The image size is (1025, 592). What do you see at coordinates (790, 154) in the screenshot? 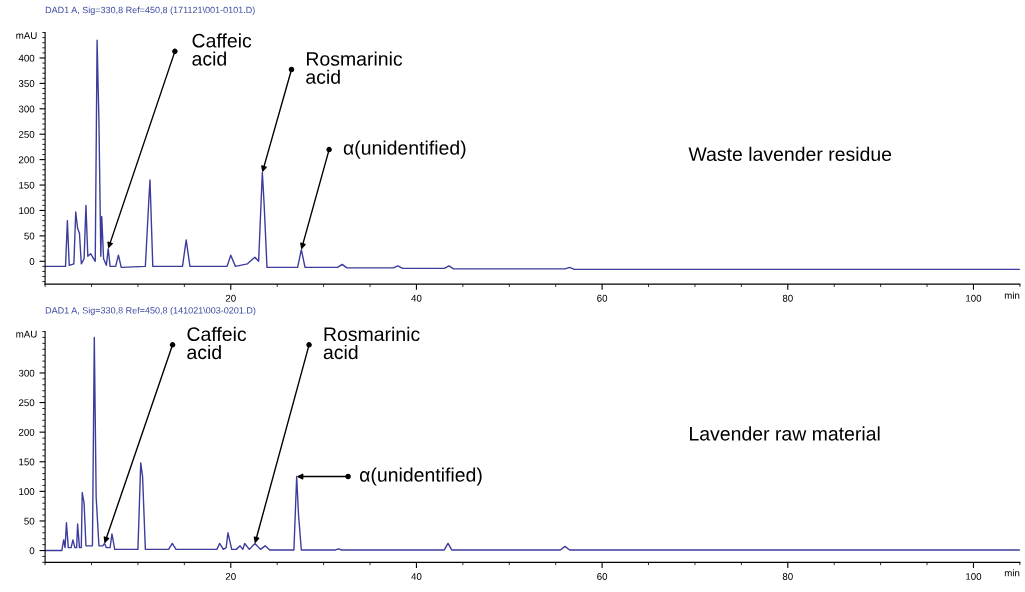
I see `annotation: Waste lavender residue` at bounding box center [790, 154].